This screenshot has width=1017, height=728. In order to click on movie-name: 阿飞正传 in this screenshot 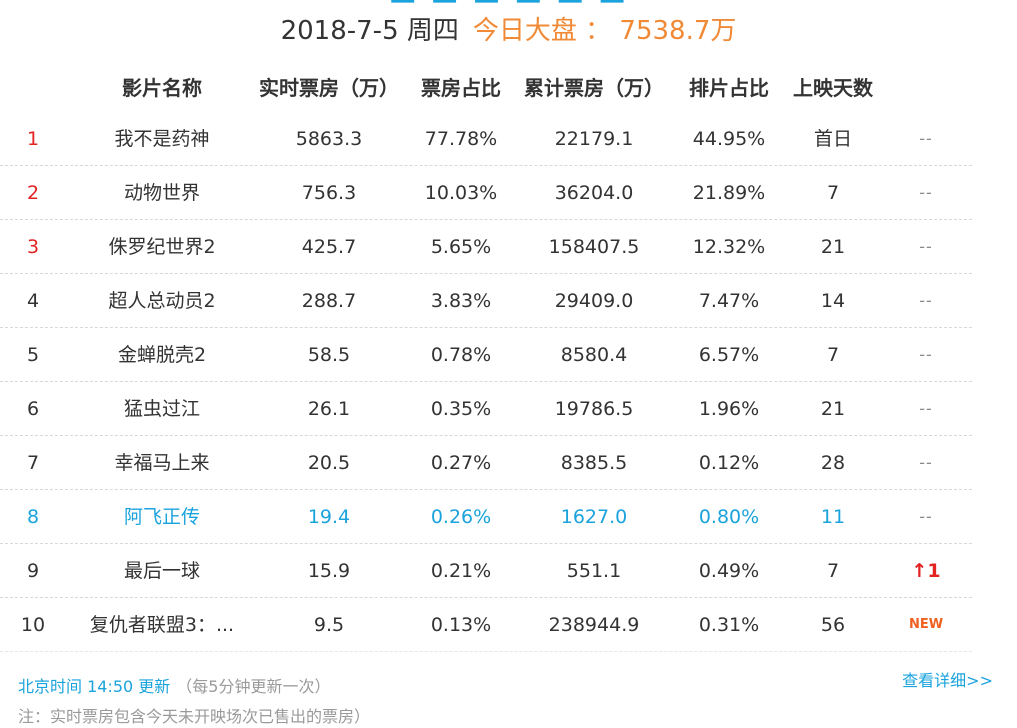, I will do `click(162, 517)`.